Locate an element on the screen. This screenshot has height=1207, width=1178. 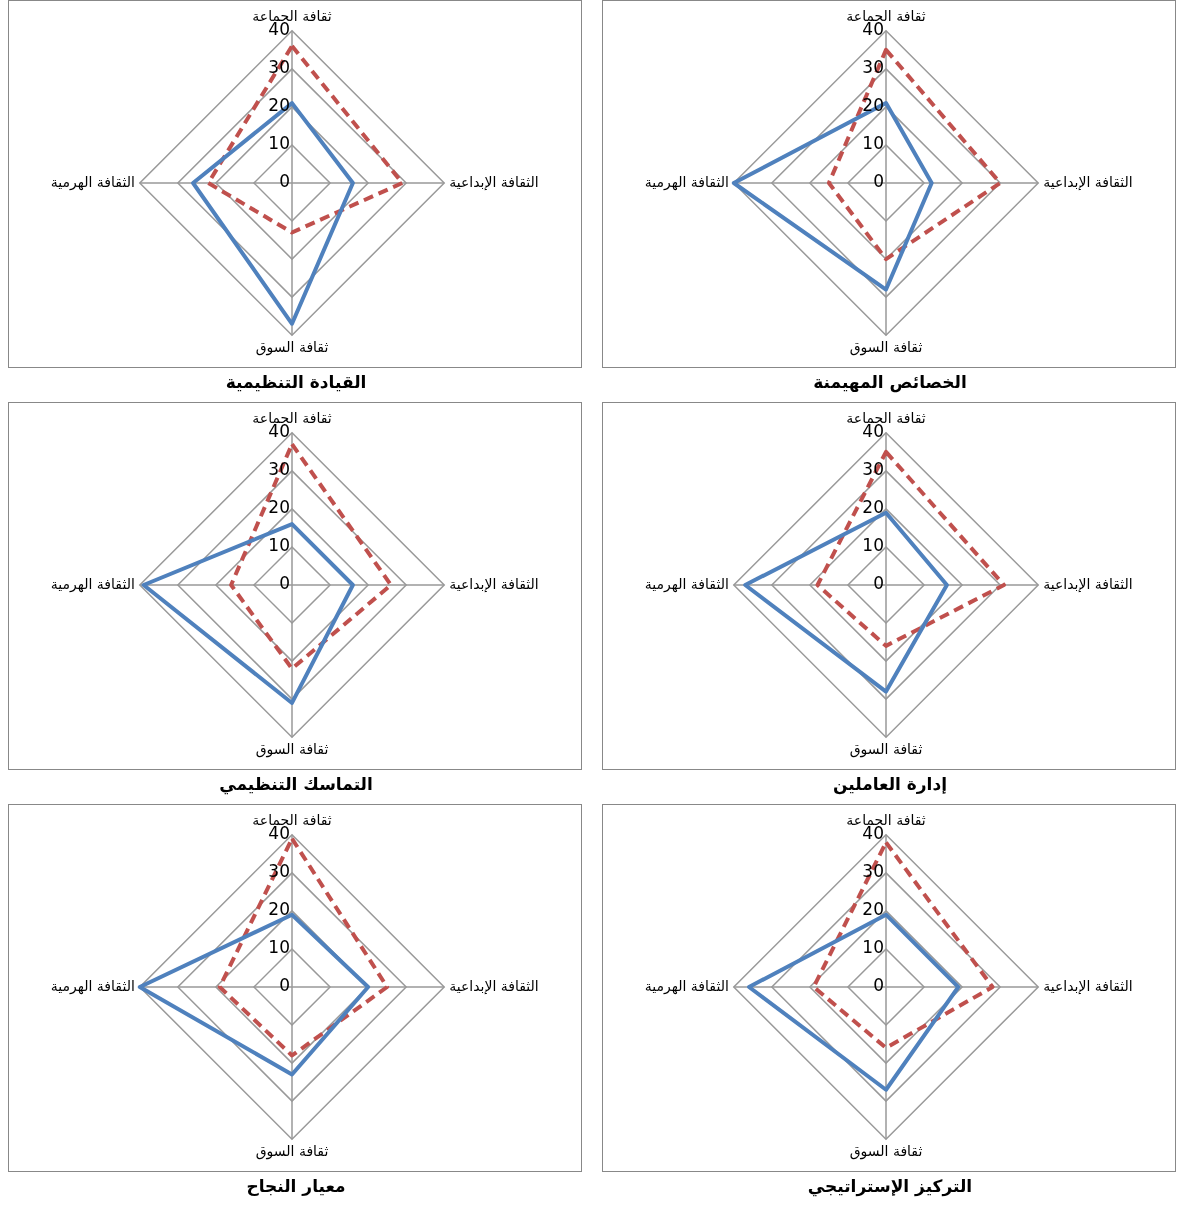
text: معيار النجاح is located at coordinates (296, 1186).